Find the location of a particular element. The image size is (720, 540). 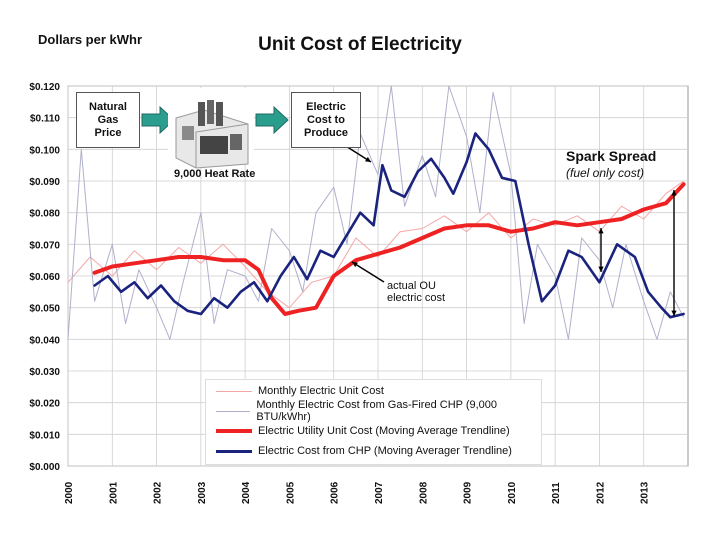

legend-item-monthly-unit: Monthly Electric Unit Cost is located at coordinates (300, 391).